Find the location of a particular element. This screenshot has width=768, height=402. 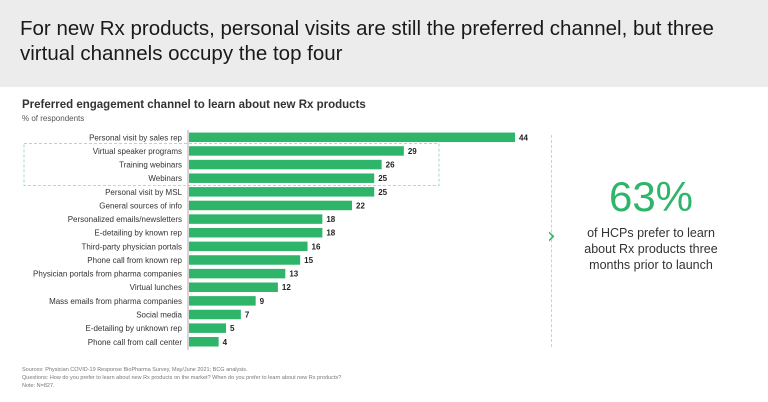

footnote-note: Note: N=827. is located at coordinates (38, 386).